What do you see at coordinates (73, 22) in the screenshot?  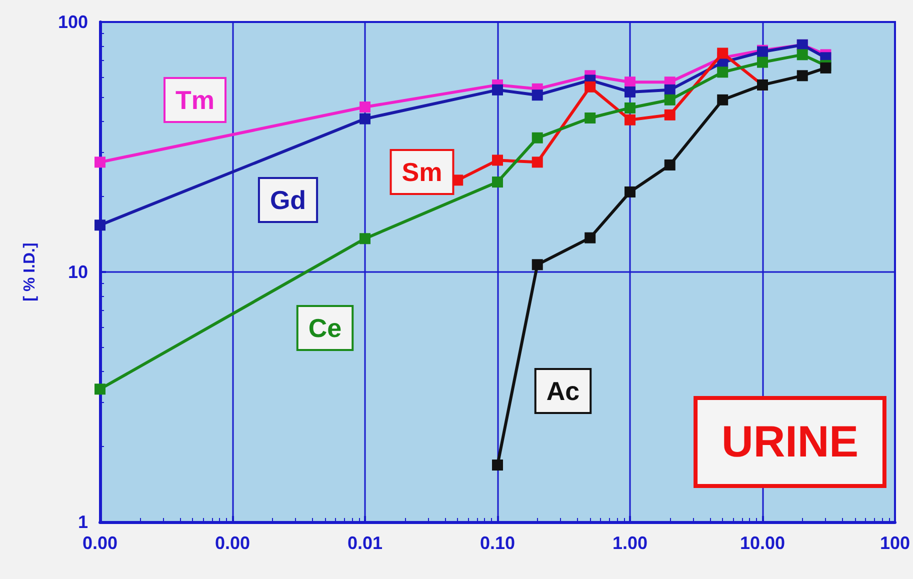 I see `y-tick-label: 100` at bounding box center [73, 22].